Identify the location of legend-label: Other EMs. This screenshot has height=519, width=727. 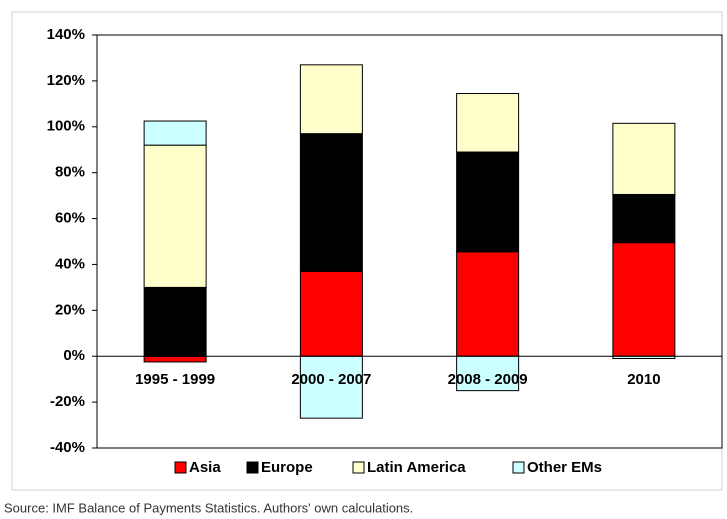
(564, 467).